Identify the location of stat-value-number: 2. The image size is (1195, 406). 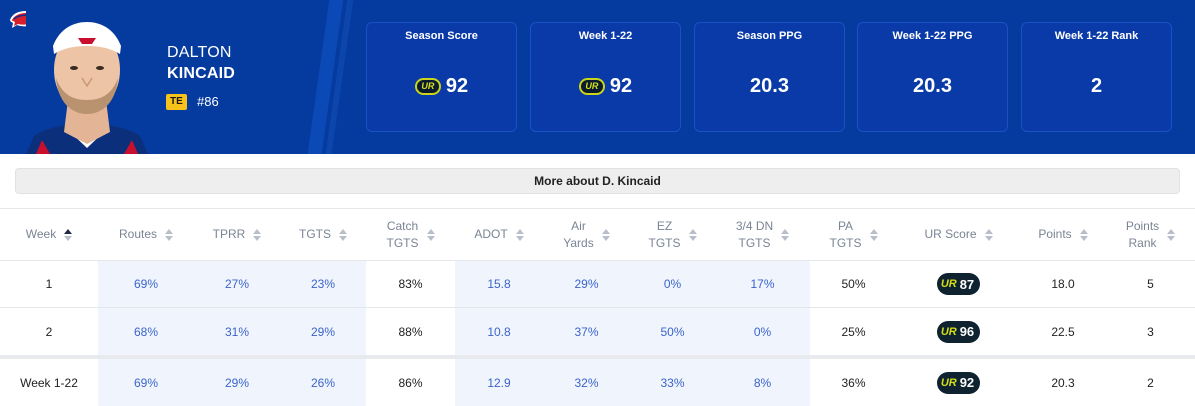
(1096, 86).